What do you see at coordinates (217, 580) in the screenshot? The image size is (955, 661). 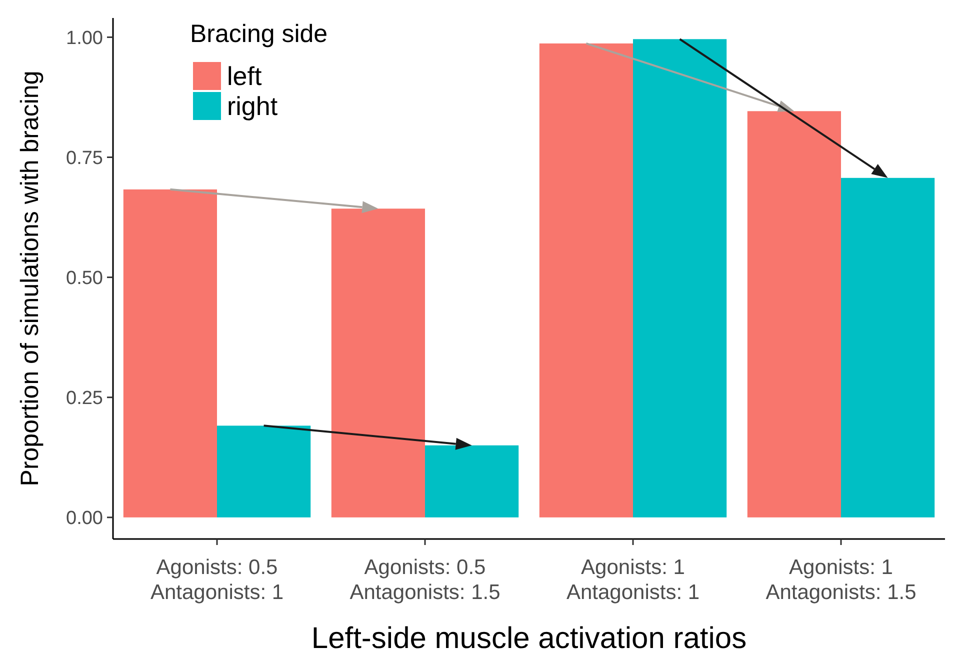 I see `x-tick-label: Agonists: 0.5 Antagonists: 1` at bounding box center [217, 580].